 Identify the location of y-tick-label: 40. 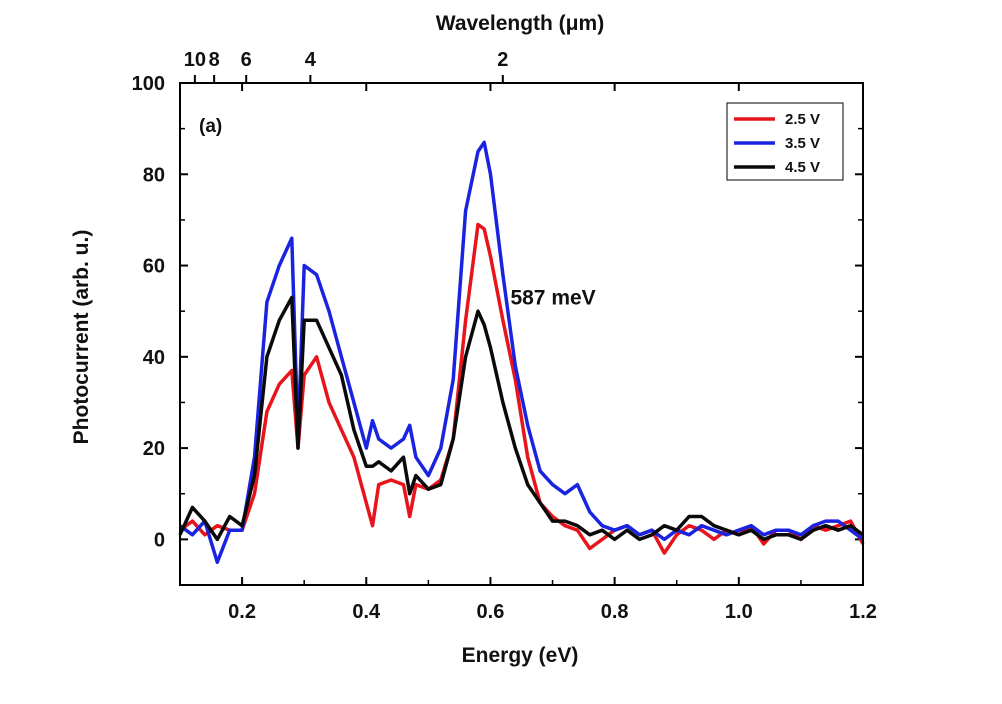
(154, 358).